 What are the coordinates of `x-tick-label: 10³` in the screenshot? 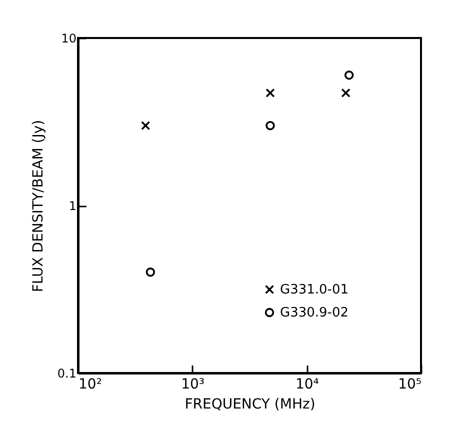 It's located at (193, 384).